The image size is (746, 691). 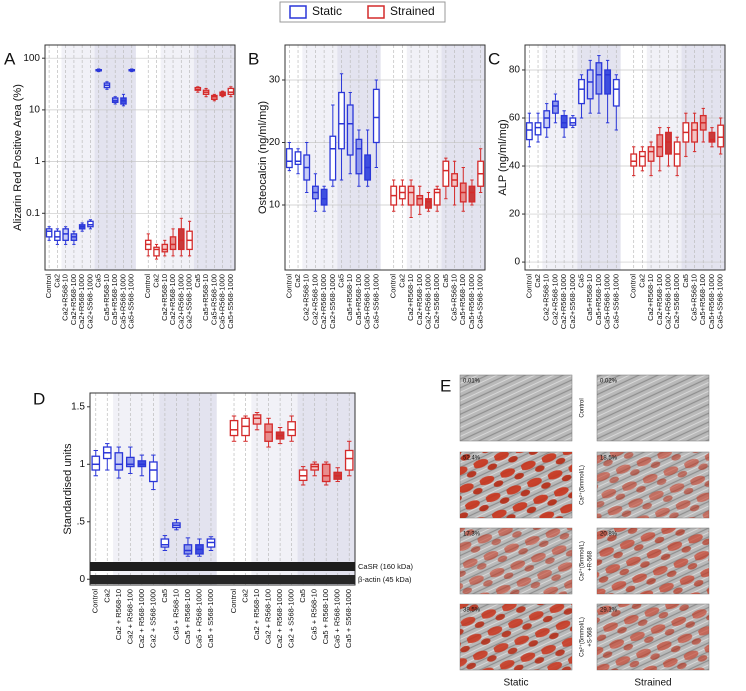 What do you see at coordinates (187, 616) in the screenshot?
I see `x-tick-label: Ca5 + R568-100` at bounding box center [187, 616].